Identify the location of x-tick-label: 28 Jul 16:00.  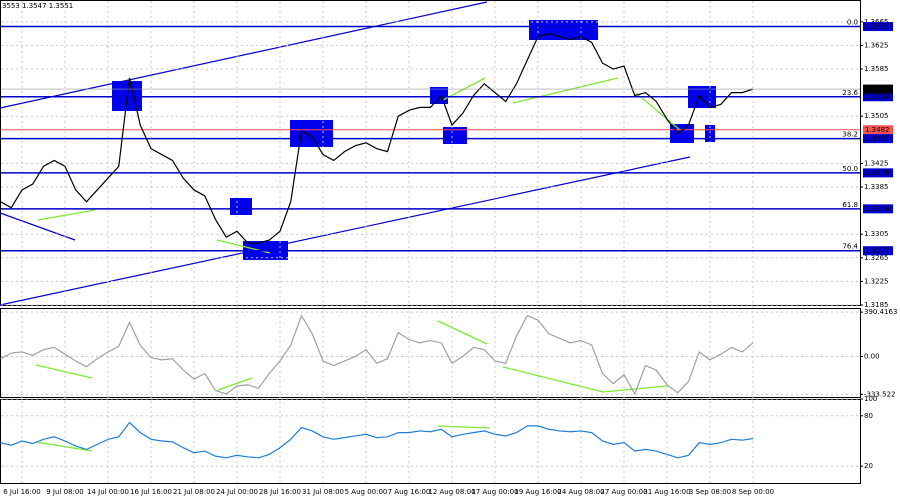
(280, 492).